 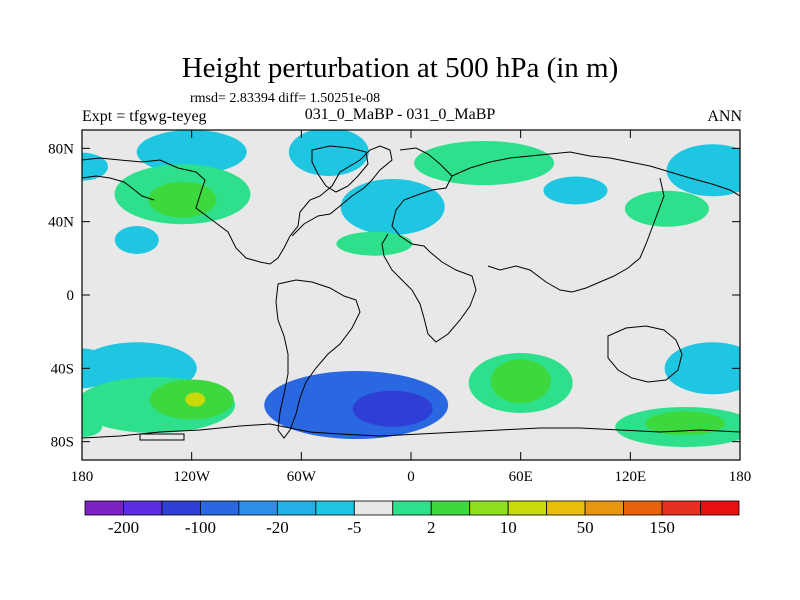 What do you see at coordinates (61, 223) in the screenshot?
I see `y-tick-label: 40N` at bounding box center [61, 223].